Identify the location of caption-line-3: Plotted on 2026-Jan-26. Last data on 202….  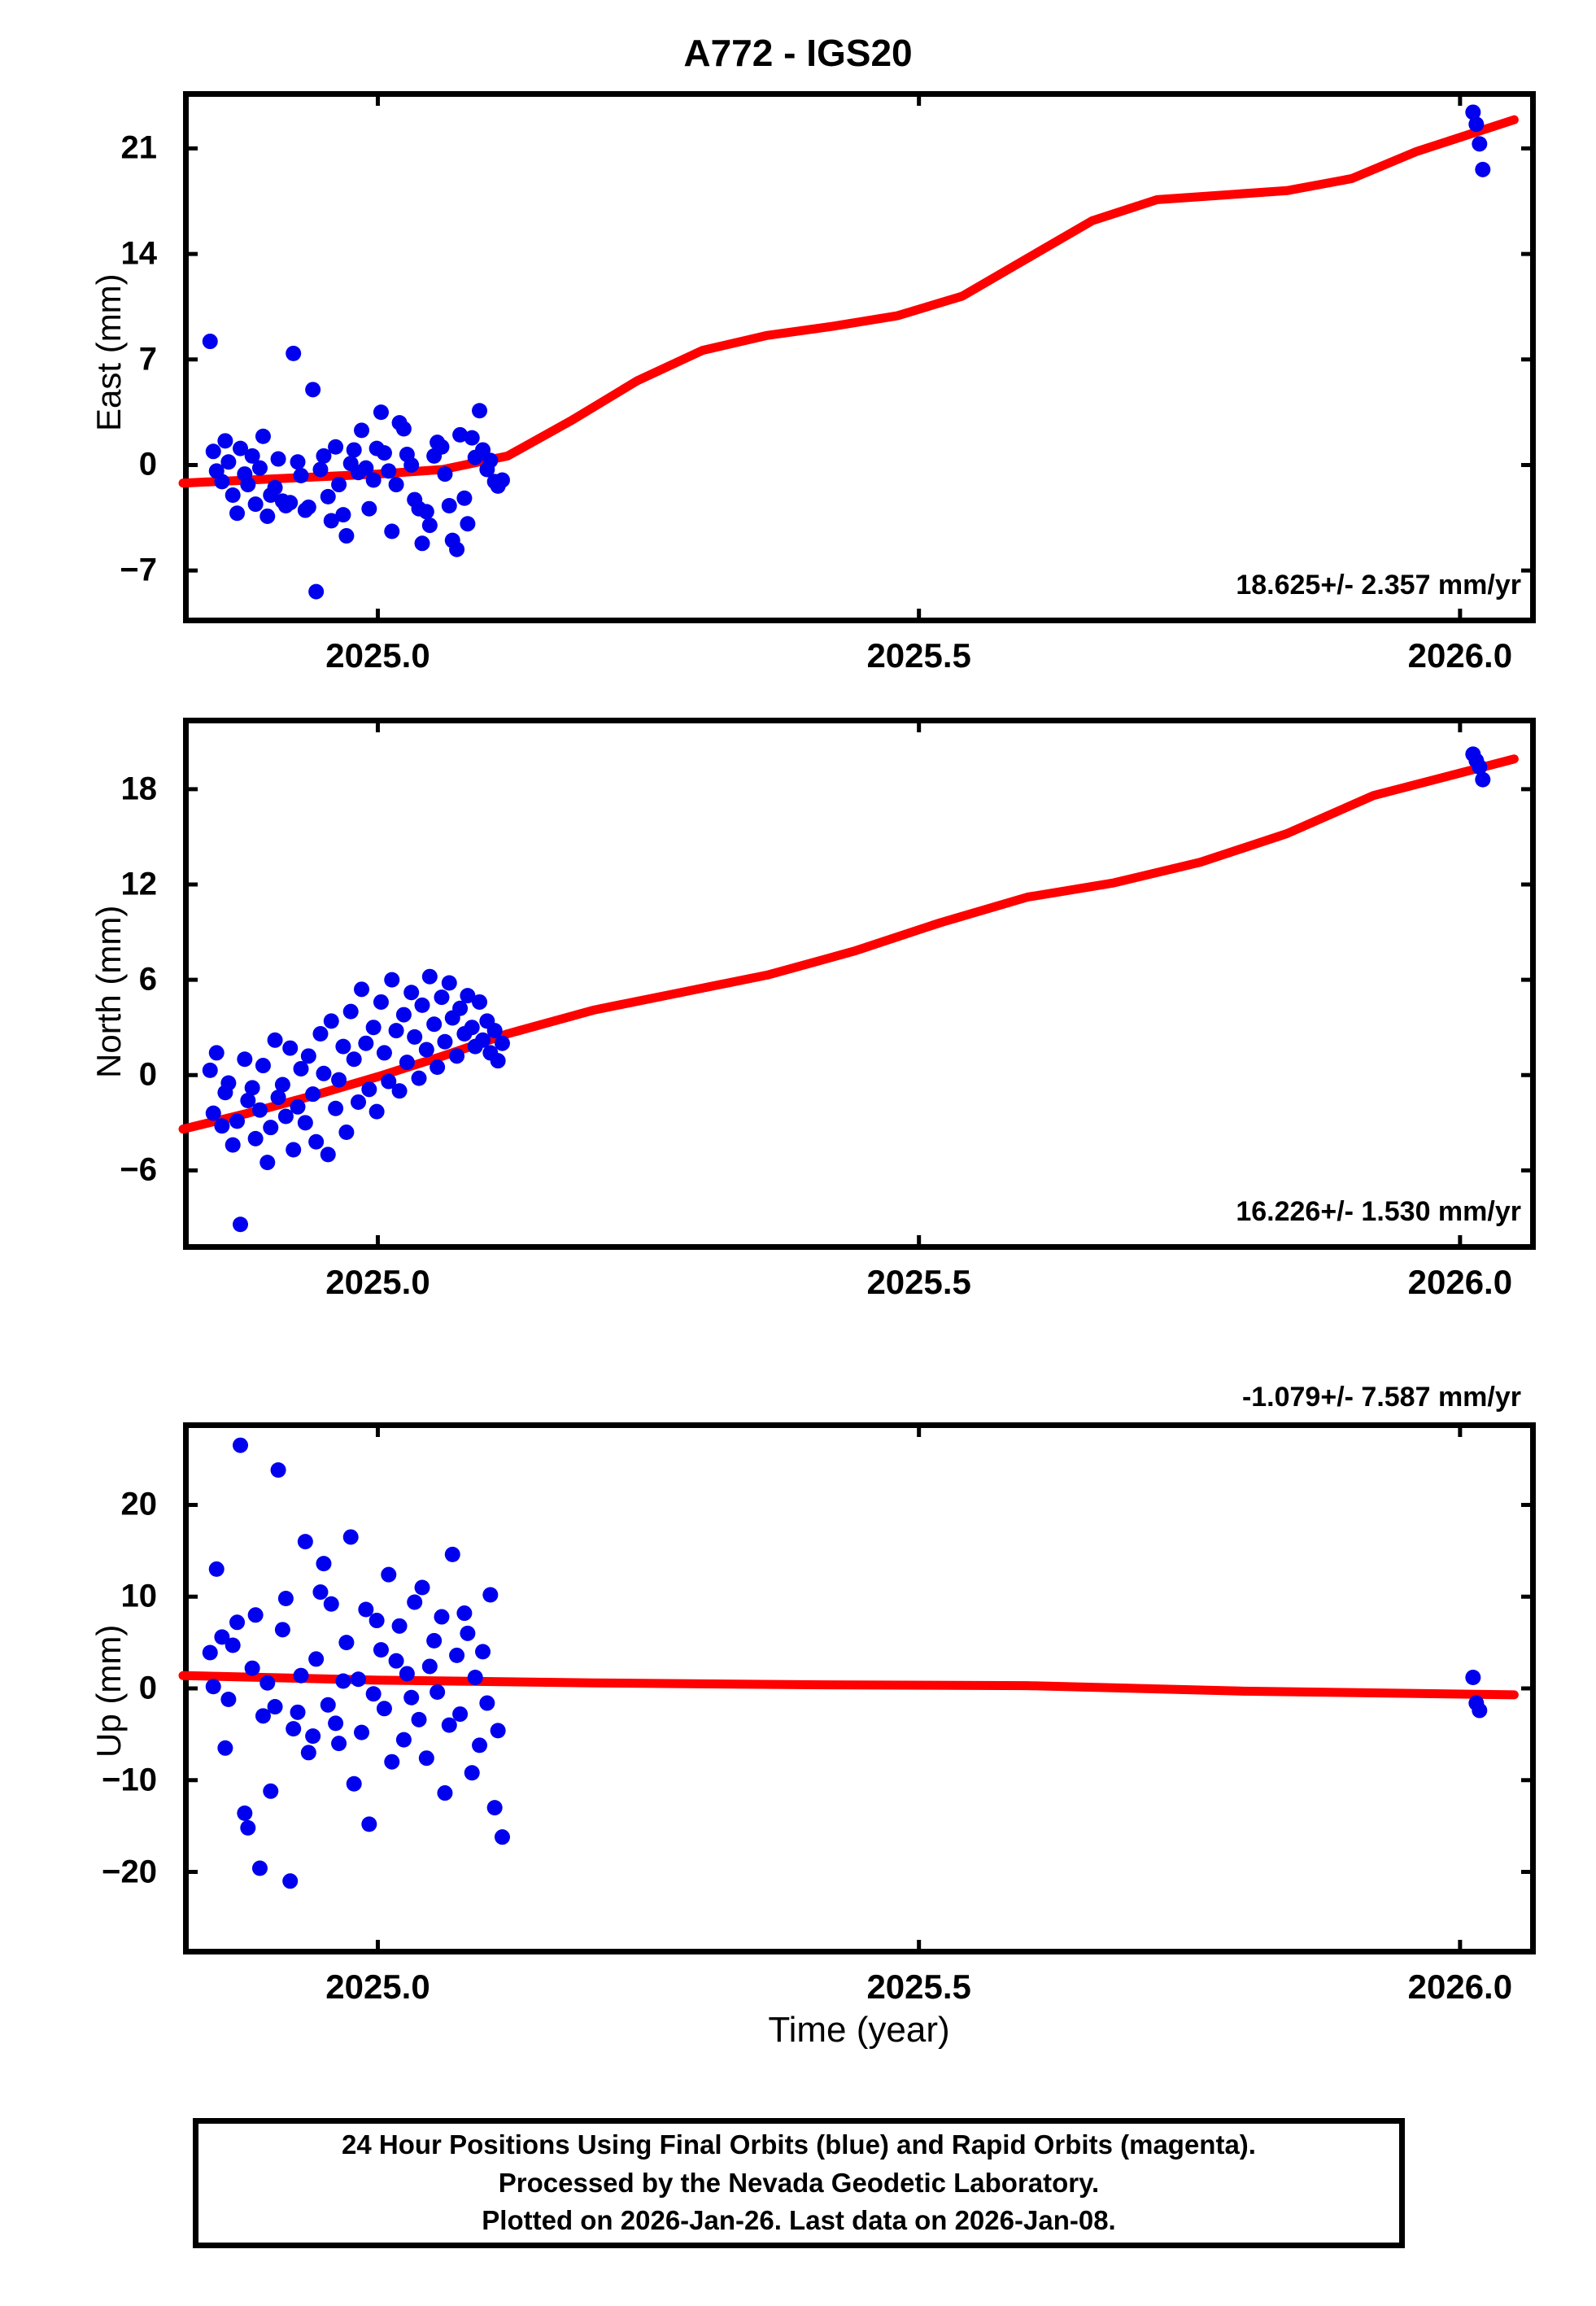
(799, 2220).